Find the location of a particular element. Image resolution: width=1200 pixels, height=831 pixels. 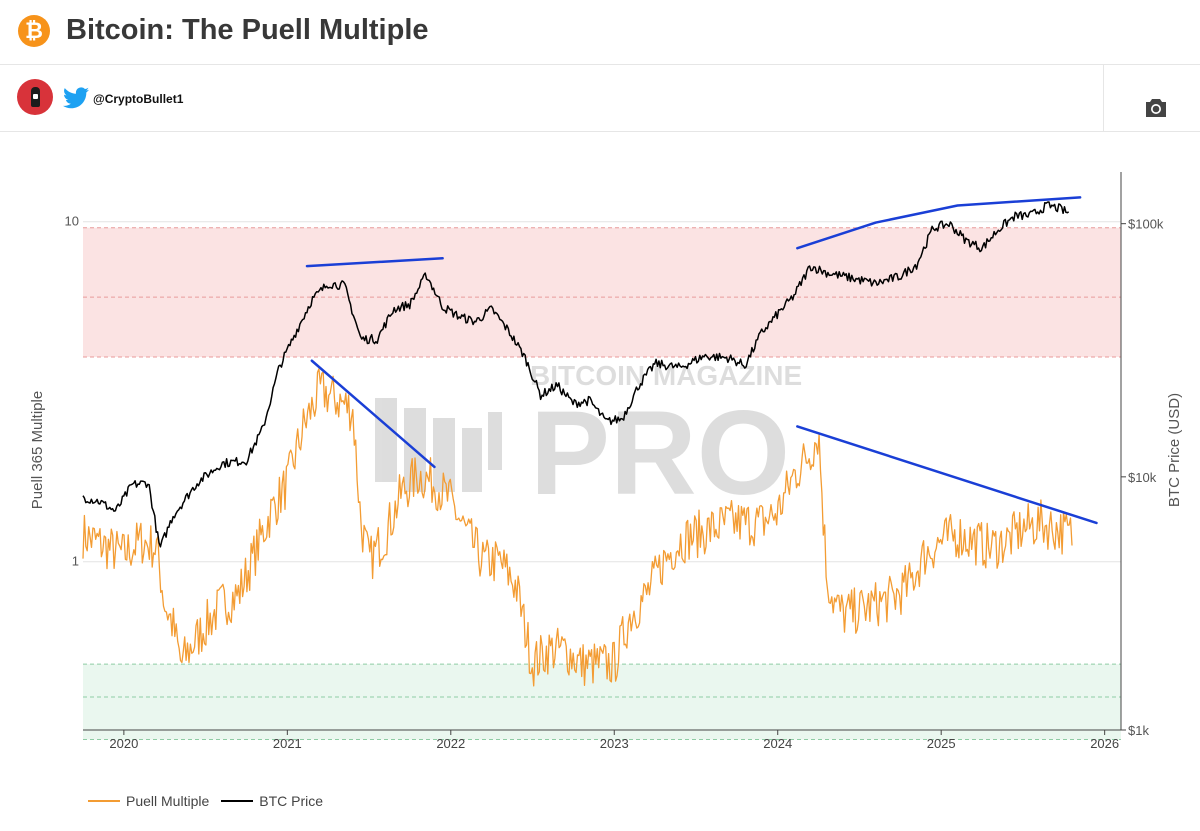

author-handle: @CryptoBullet1 is located at coordinates (138, 99).